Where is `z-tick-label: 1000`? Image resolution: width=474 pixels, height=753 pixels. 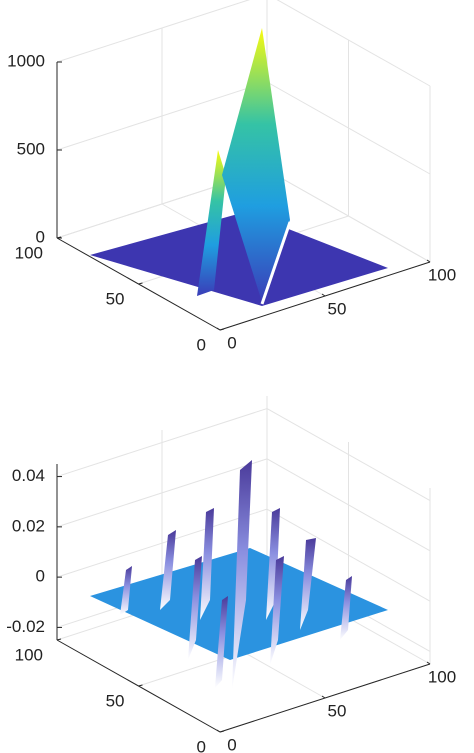
z-tick-label: 1000 is located at coordinates (26, 60).